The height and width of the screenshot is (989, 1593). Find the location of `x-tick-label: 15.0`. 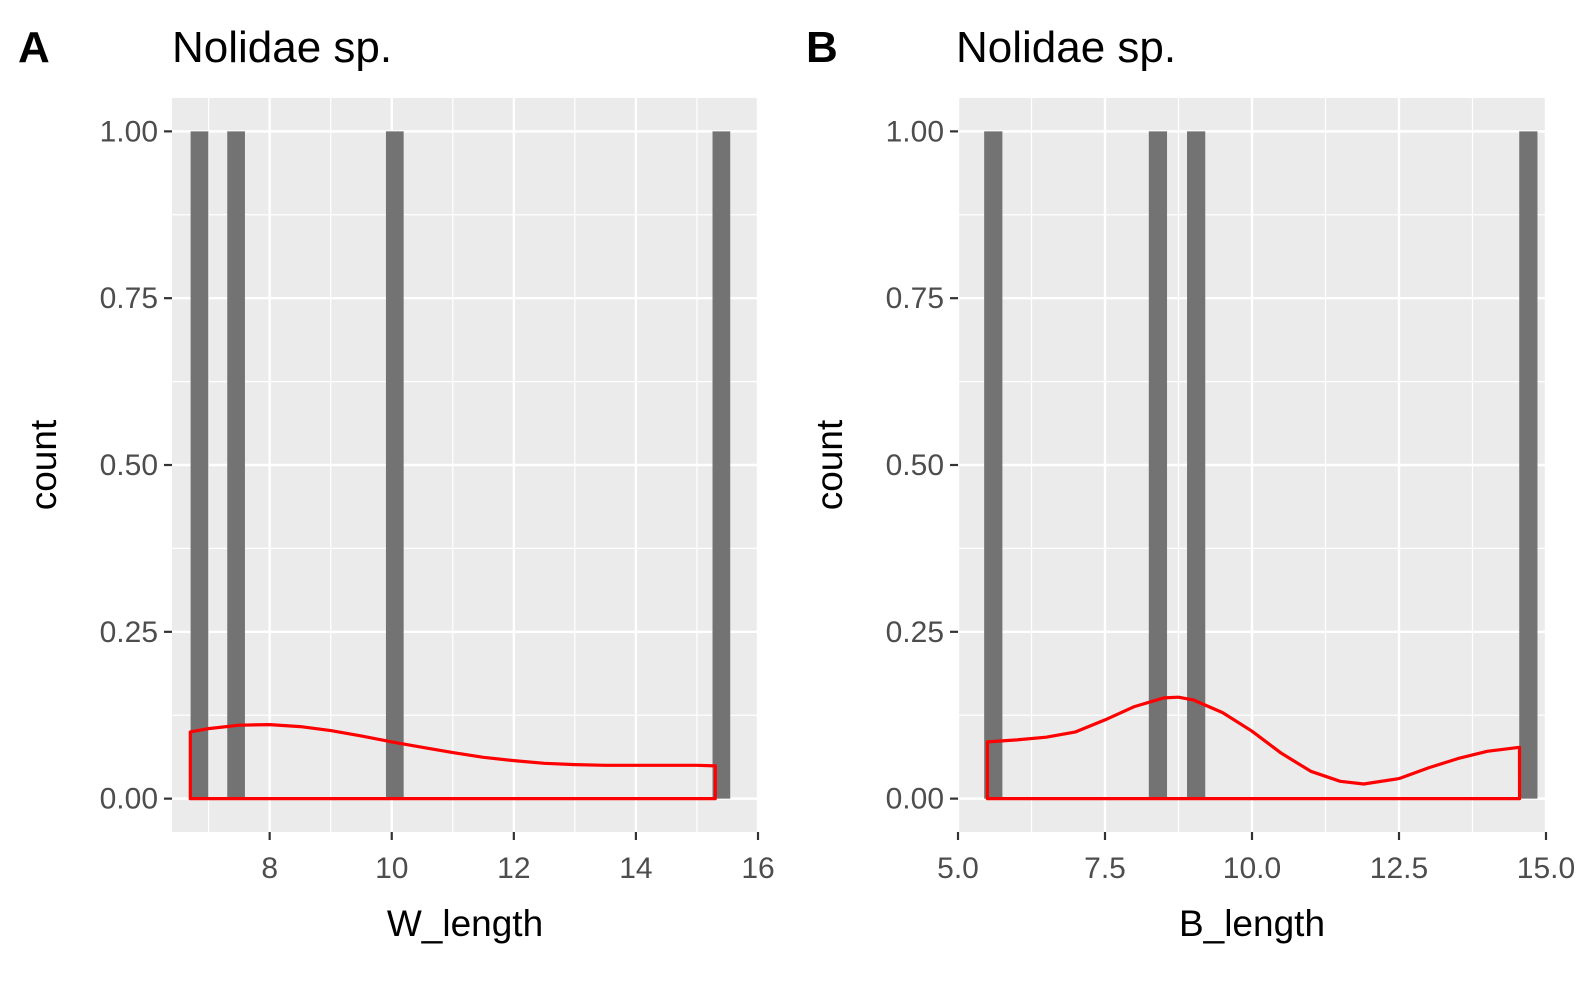

x-tick-label: 15.0 is located at coordinates (1546, 868).